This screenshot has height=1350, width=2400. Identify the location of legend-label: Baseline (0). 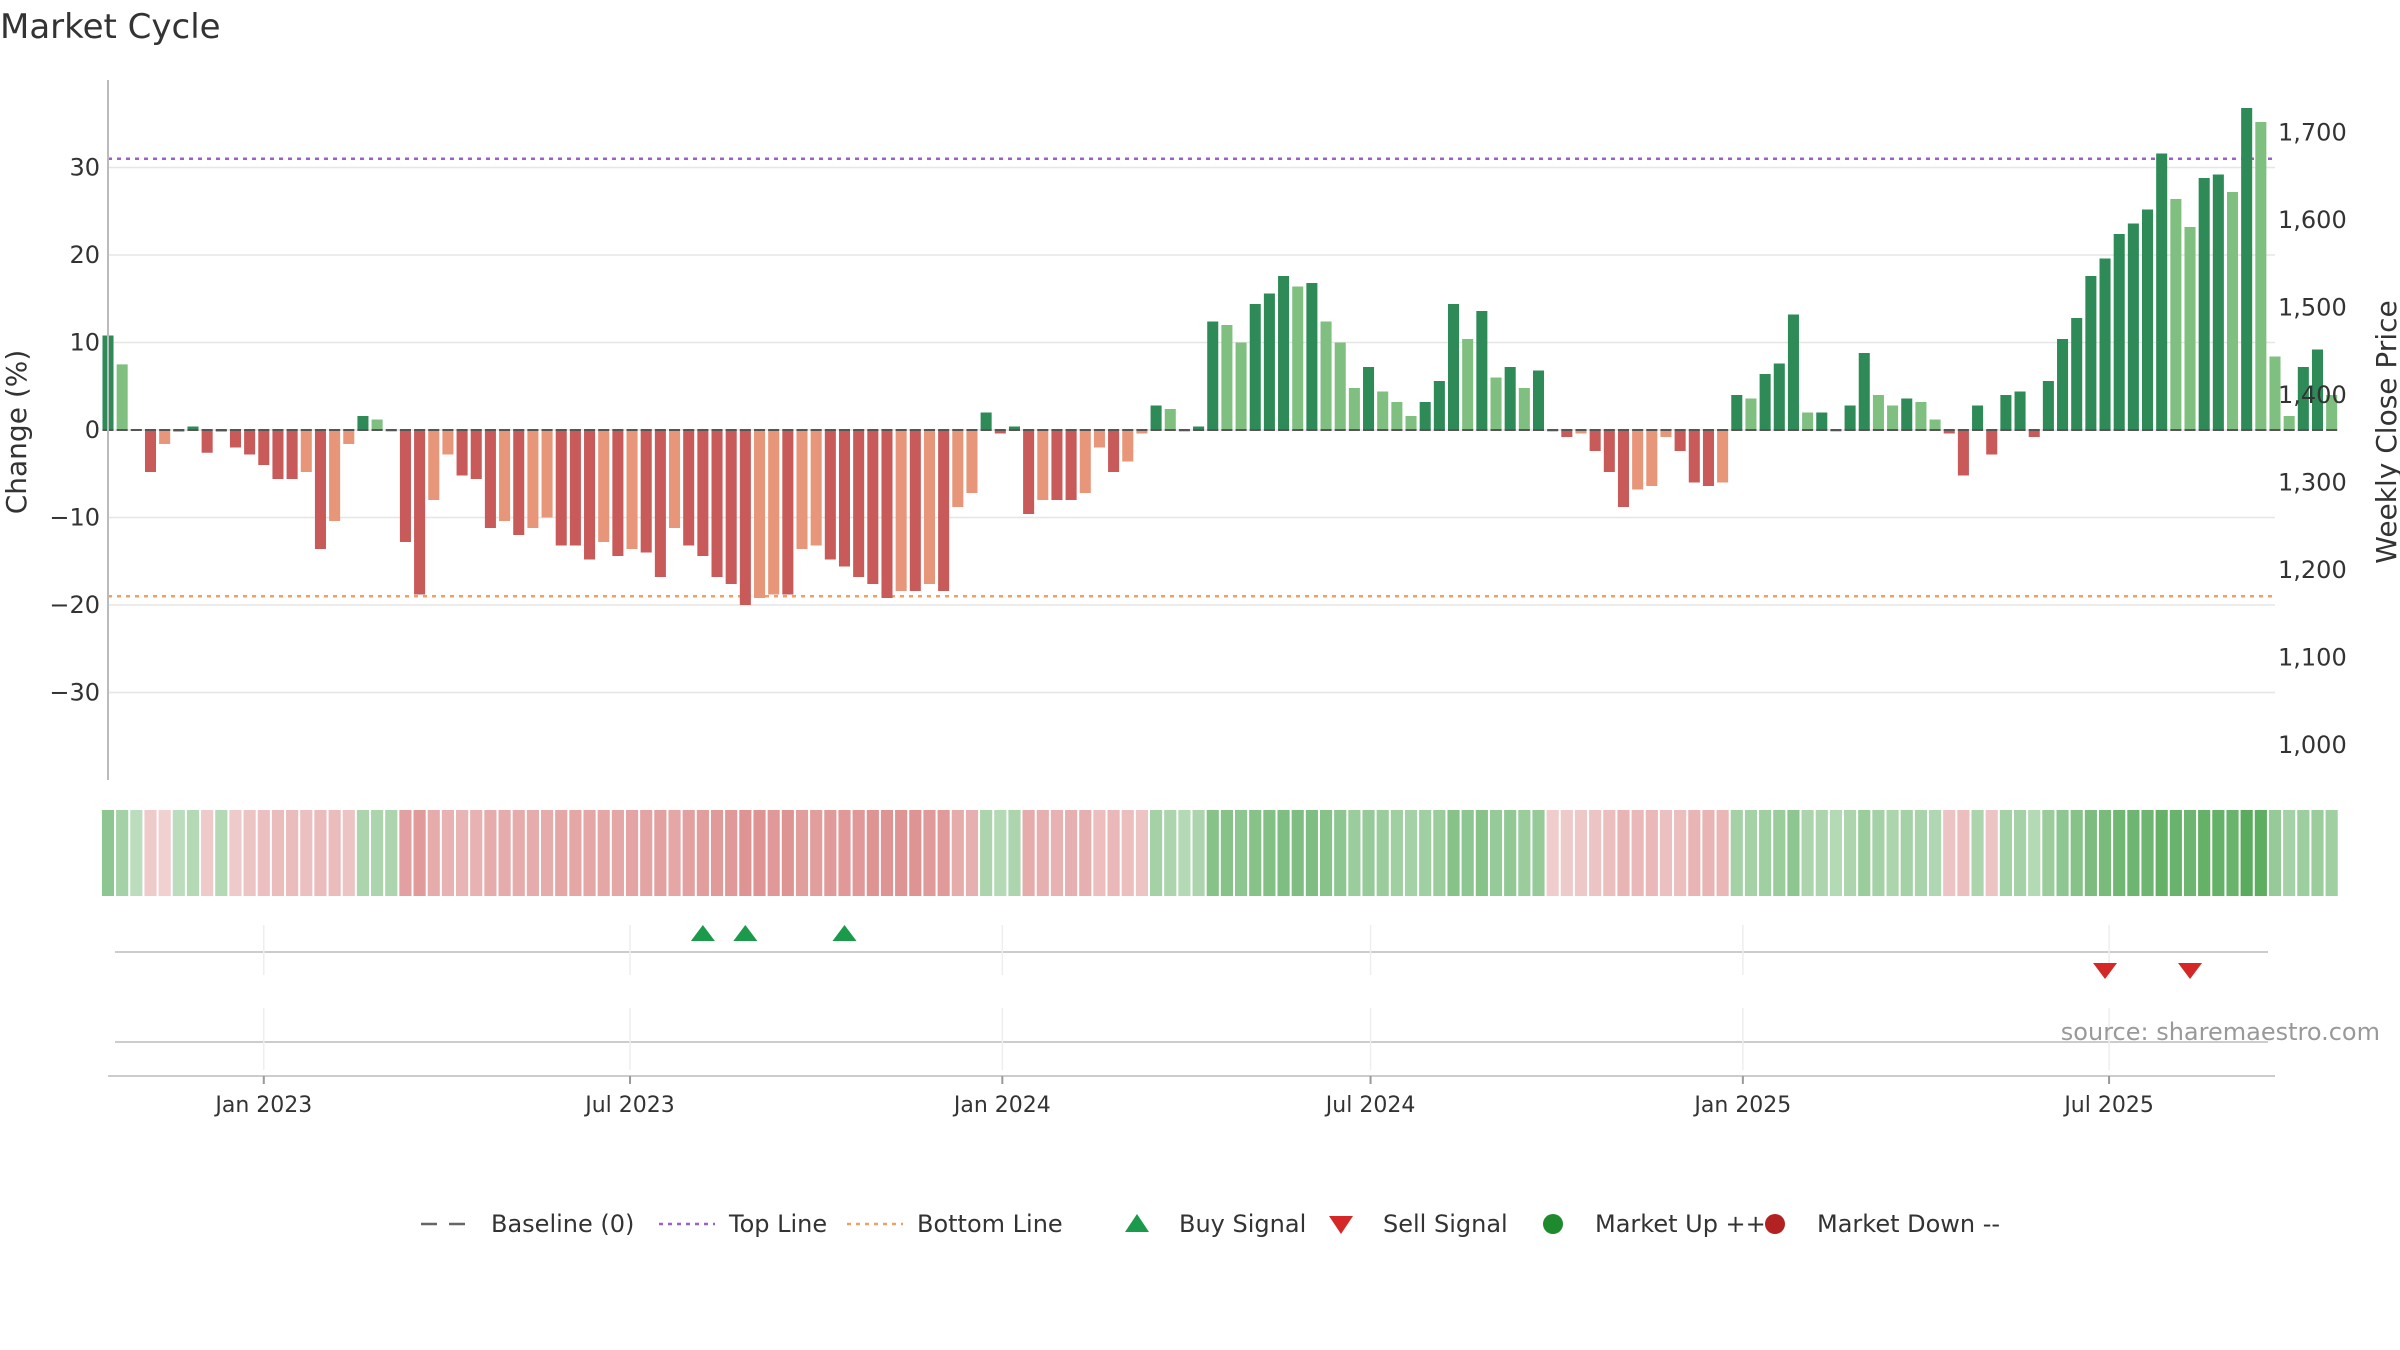
(562, 1224).